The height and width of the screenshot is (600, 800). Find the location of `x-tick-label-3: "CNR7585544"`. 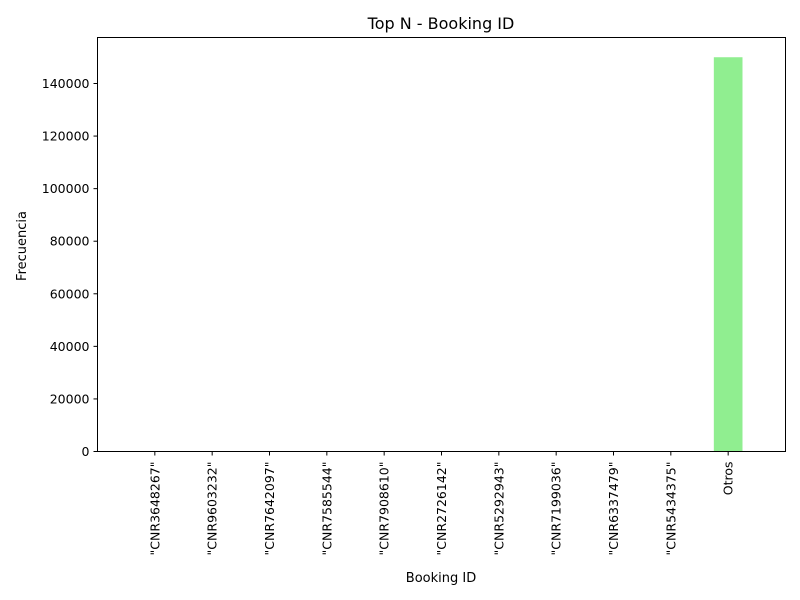

x-tick-label-3: "CNR7585544" is located at coordinates (326, 509).